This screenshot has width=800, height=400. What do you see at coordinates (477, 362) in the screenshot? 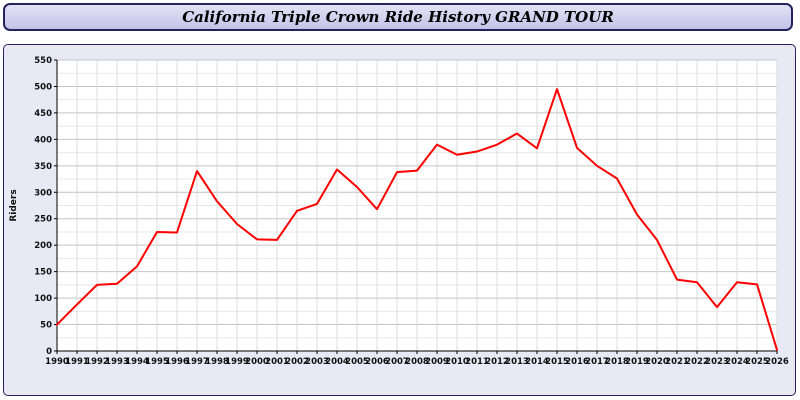
I see `x-tick-label: 2011` at bounding box center [477, 362].